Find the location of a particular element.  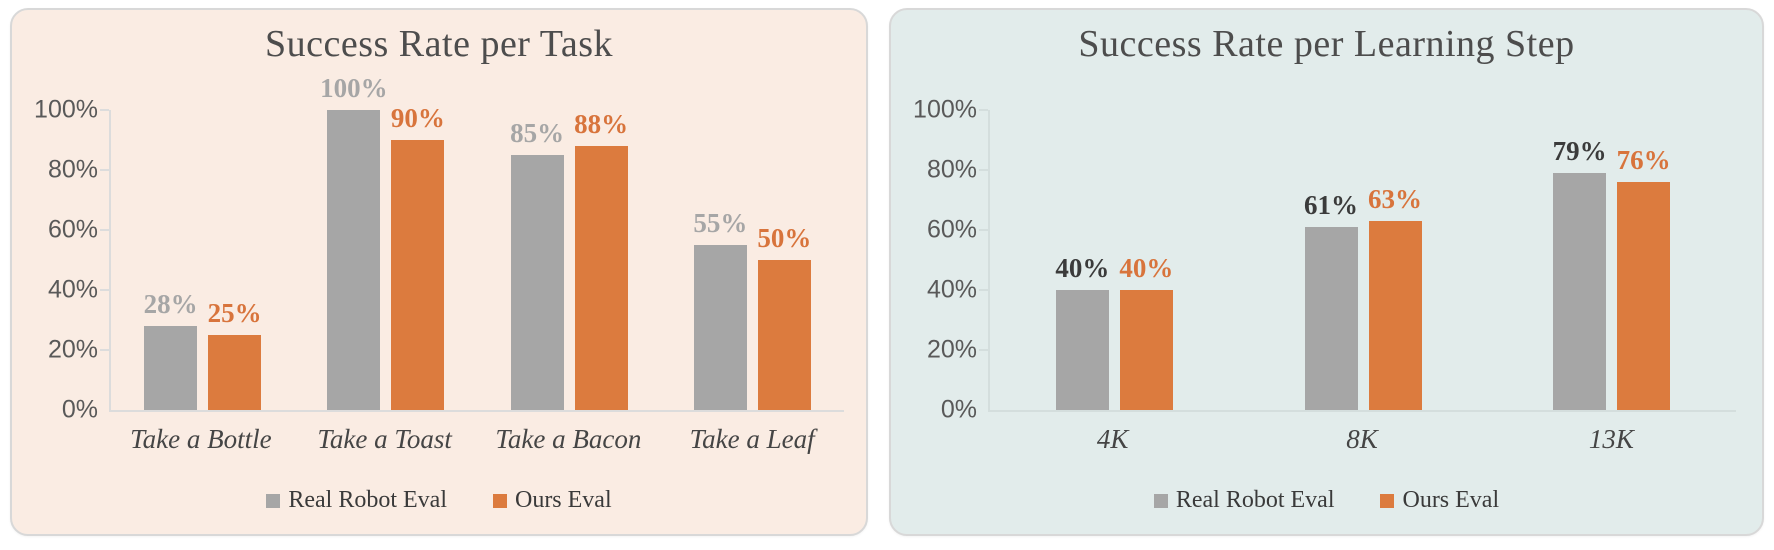

bar-group: 100% 90% is located at coordinates (385, 242).